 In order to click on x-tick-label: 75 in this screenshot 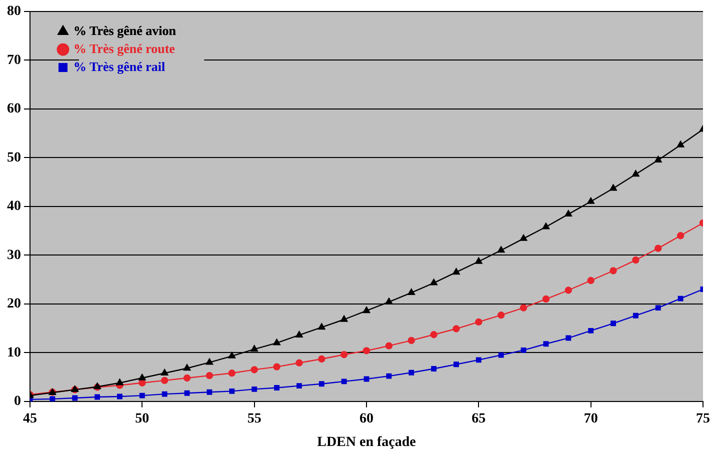, I will do `click(703, 418)`.